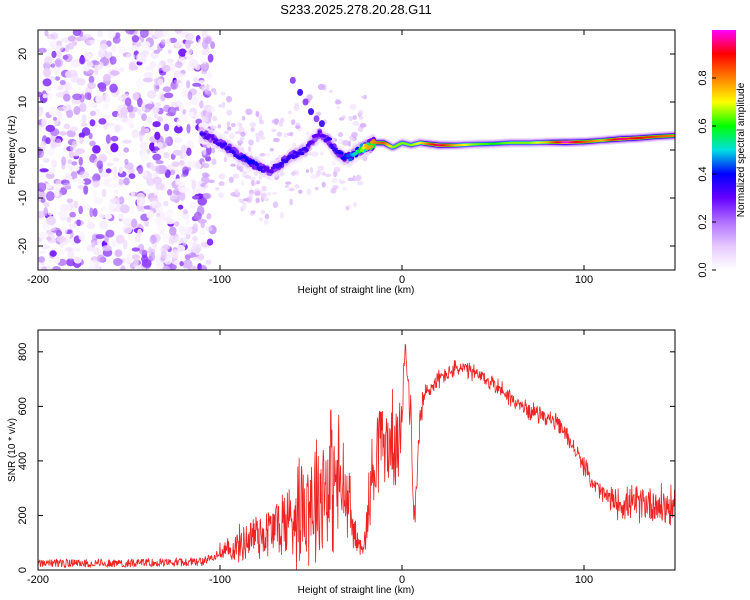 The height and width of the screenshot is (600, 750). I want to click on colorbar-tick-label: 0.0, so click(703, 269).